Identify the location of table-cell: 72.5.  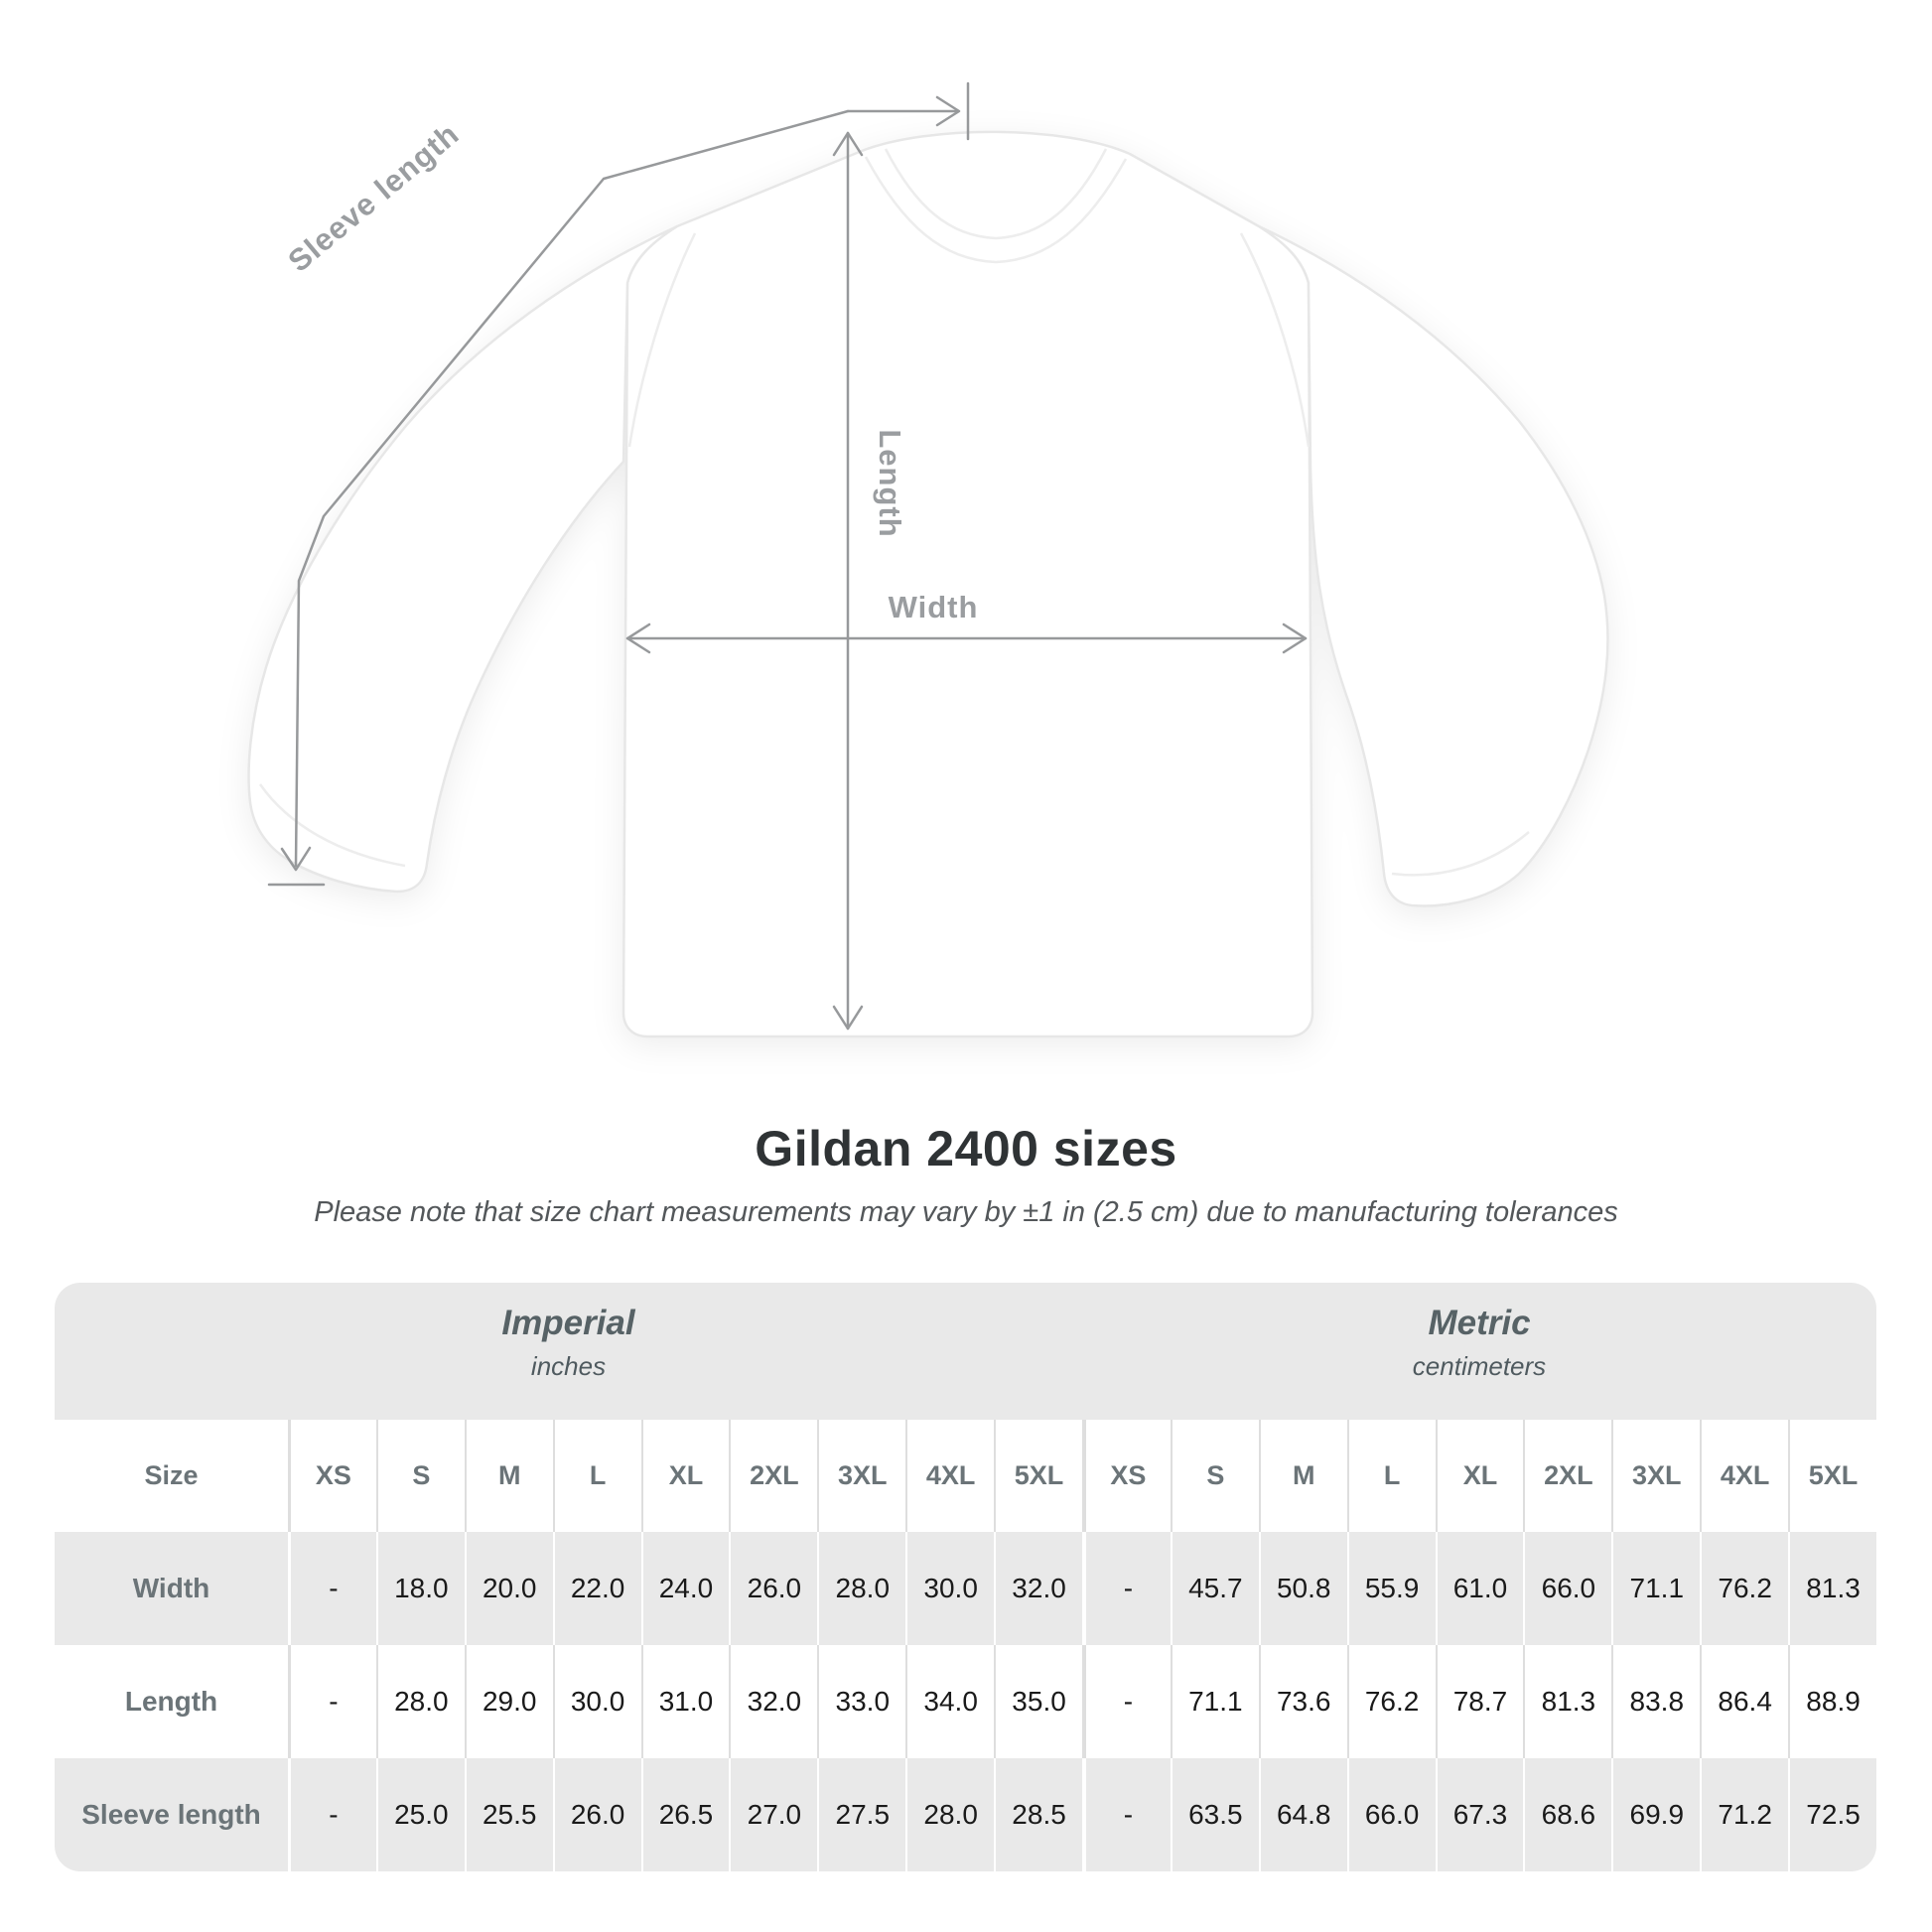
(1832, 1815).